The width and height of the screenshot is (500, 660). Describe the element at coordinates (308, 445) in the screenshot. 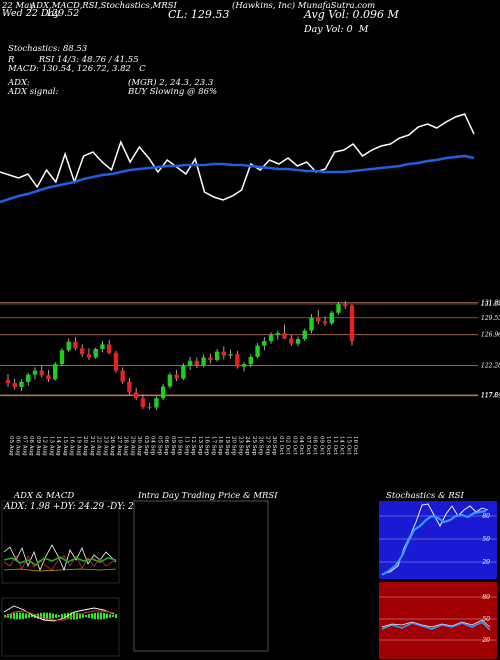

I see `date-label: 07 Oct` at that location.